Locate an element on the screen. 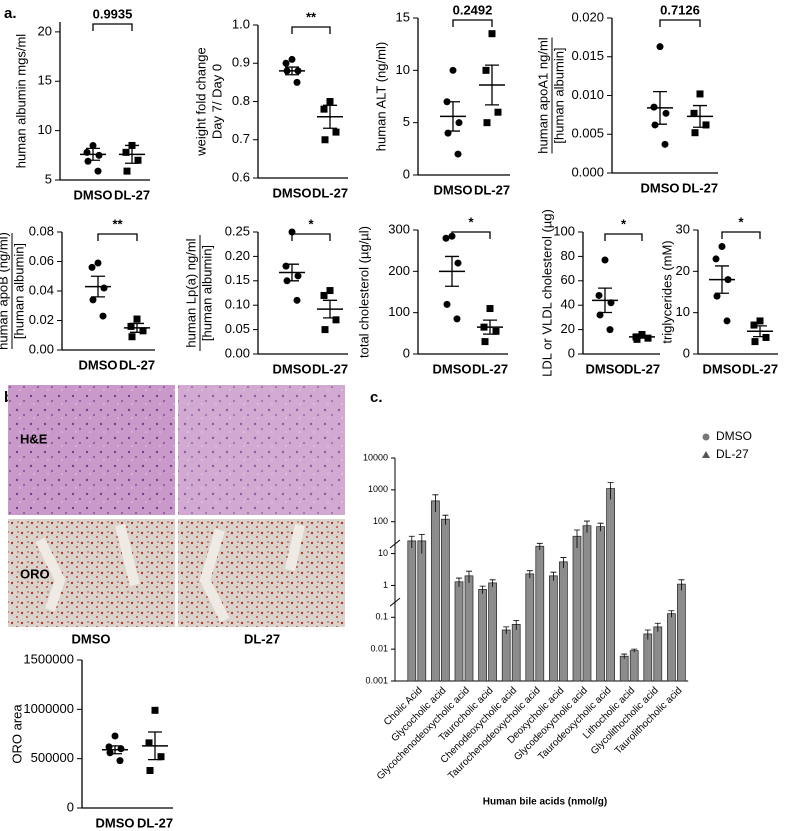 The width and height of the screenshot is (798, 831). y-tick-label: 0.06 is located at coordinates (41, 260).